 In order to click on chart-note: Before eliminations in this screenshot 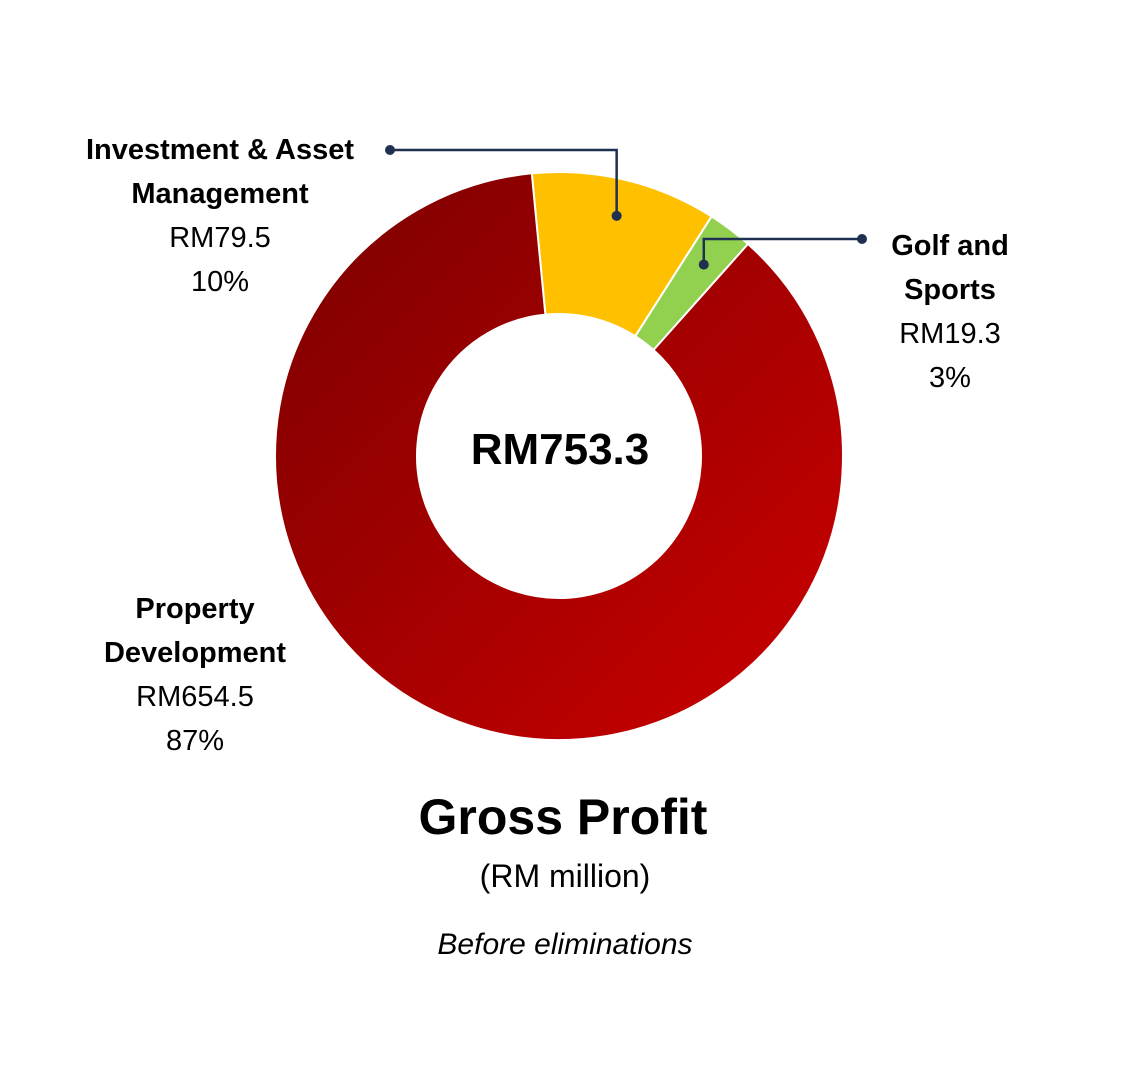, I will do `click(565, 944)`.